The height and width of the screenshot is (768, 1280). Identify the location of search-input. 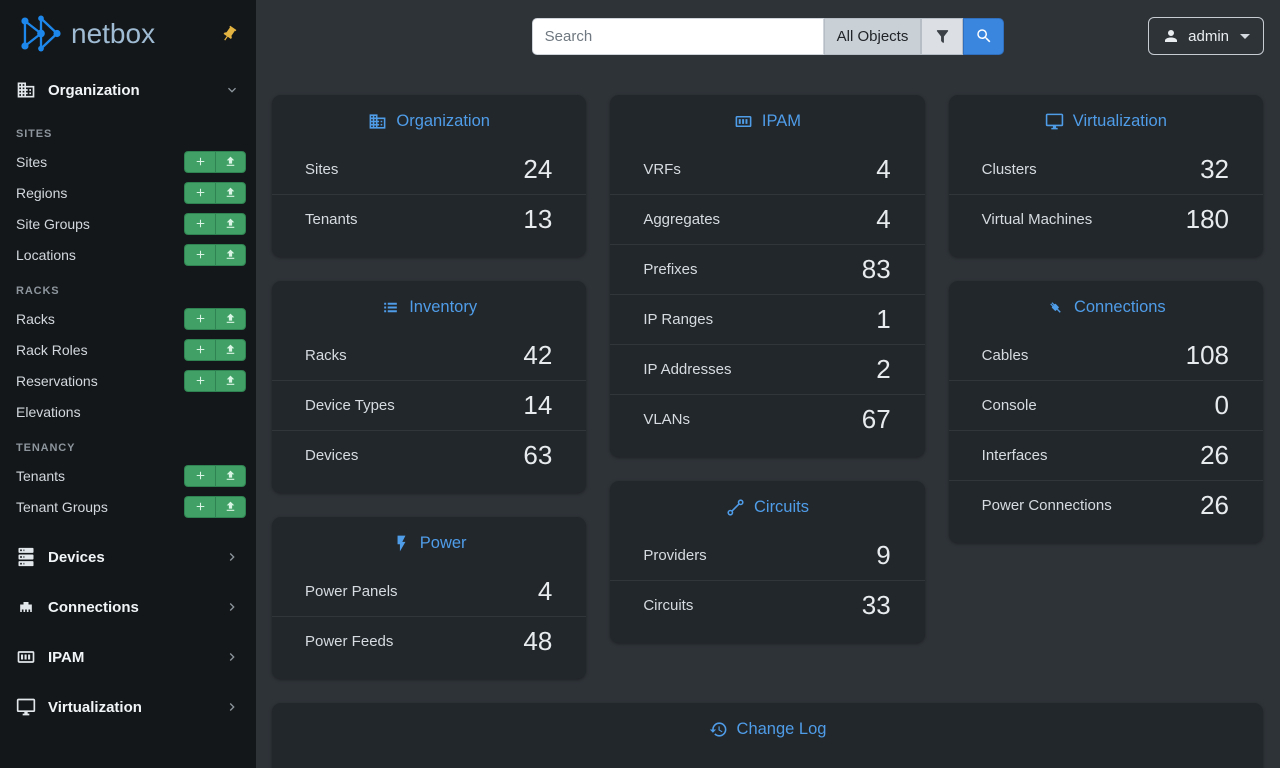
(677, 36).